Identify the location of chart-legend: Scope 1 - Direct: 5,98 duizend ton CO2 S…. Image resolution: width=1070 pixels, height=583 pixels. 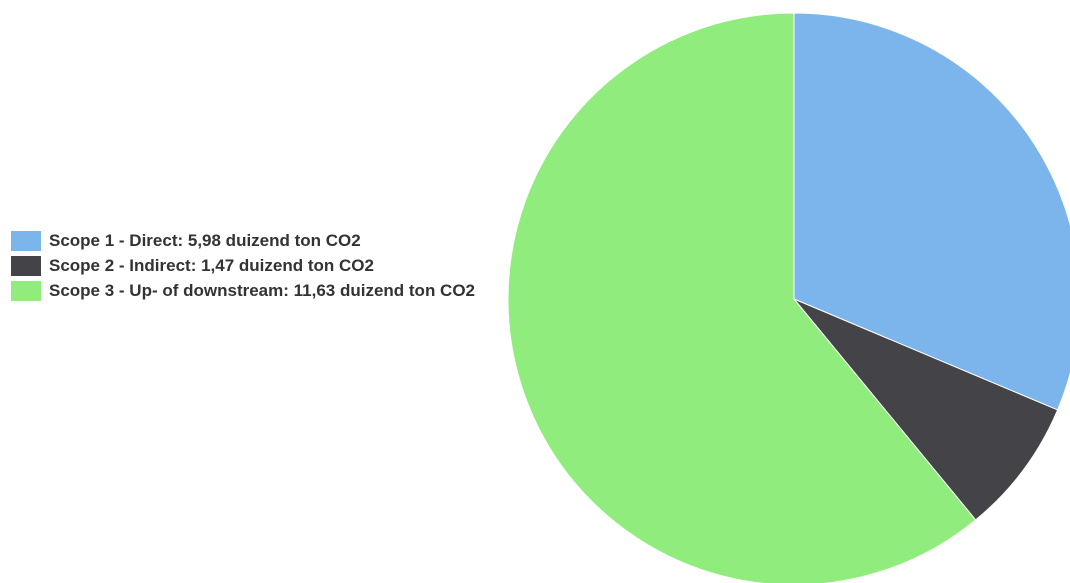
(243, 265).